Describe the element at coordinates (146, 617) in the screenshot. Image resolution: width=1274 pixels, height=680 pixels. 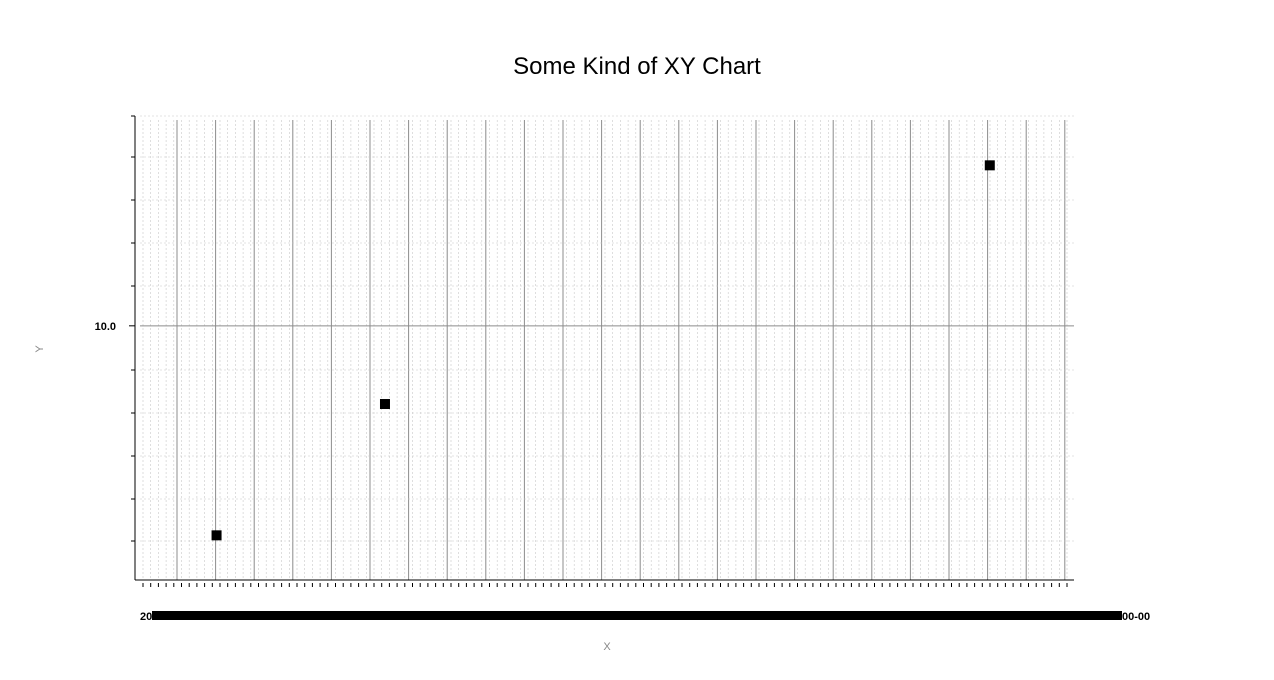
I see `x-tick-label-first: 20` at that location.